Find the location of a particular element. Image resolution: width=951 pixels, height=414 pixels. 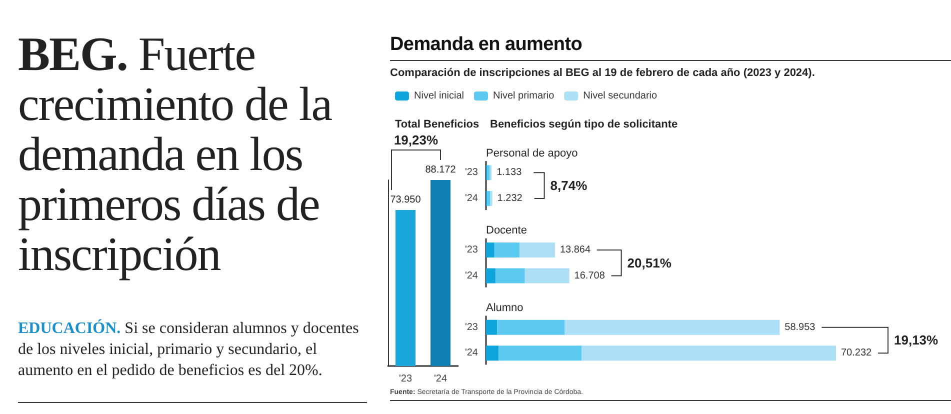

annotation: 8,74% is located at coordinates (569, 186).